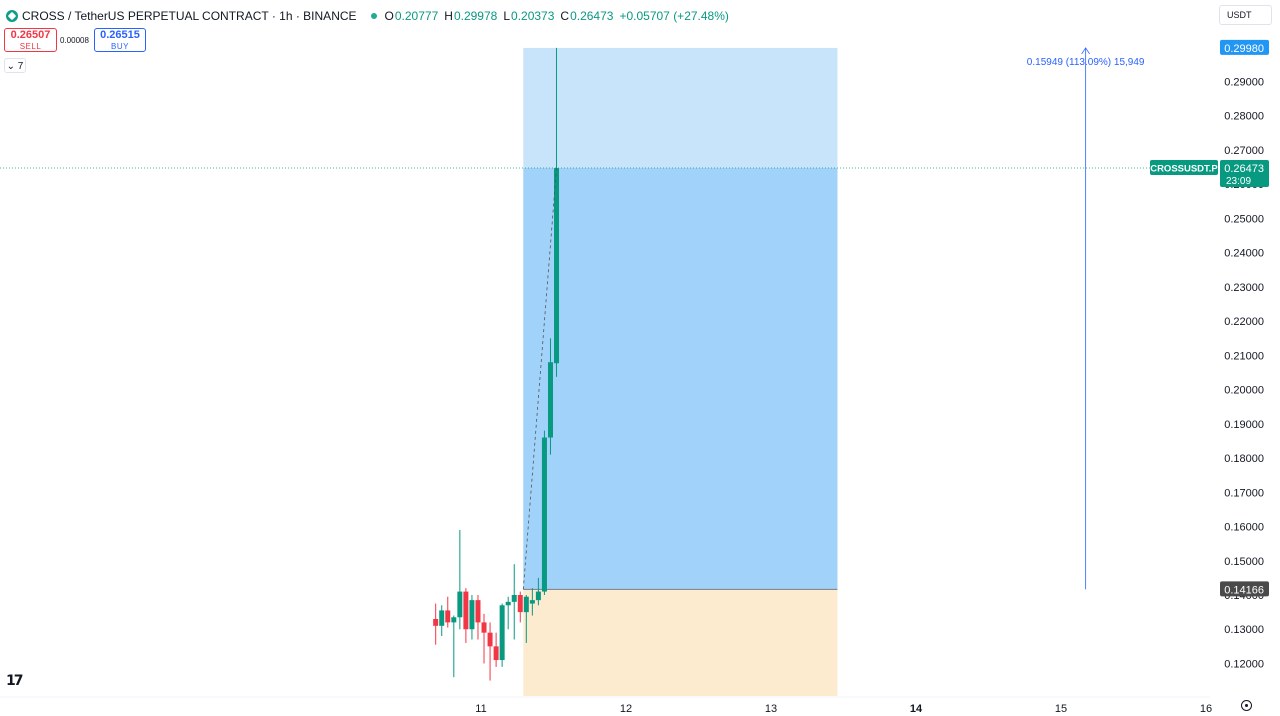  What do you see at coordinates (11, 66) in the screenshot?
I see `chevron-down-icon: ⌄` at bounding box center [11, 66].